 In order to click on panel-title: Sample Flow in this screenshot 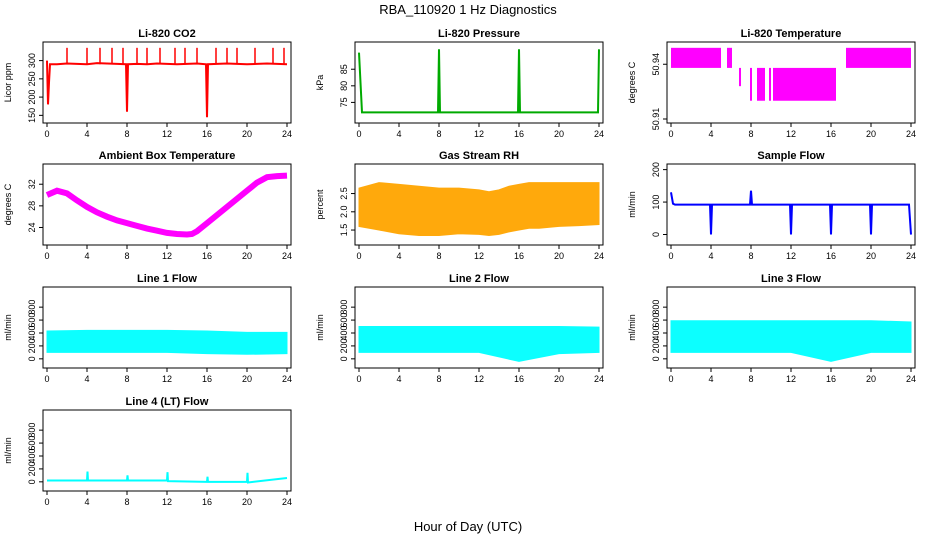, I will do `click(791, 156)`.